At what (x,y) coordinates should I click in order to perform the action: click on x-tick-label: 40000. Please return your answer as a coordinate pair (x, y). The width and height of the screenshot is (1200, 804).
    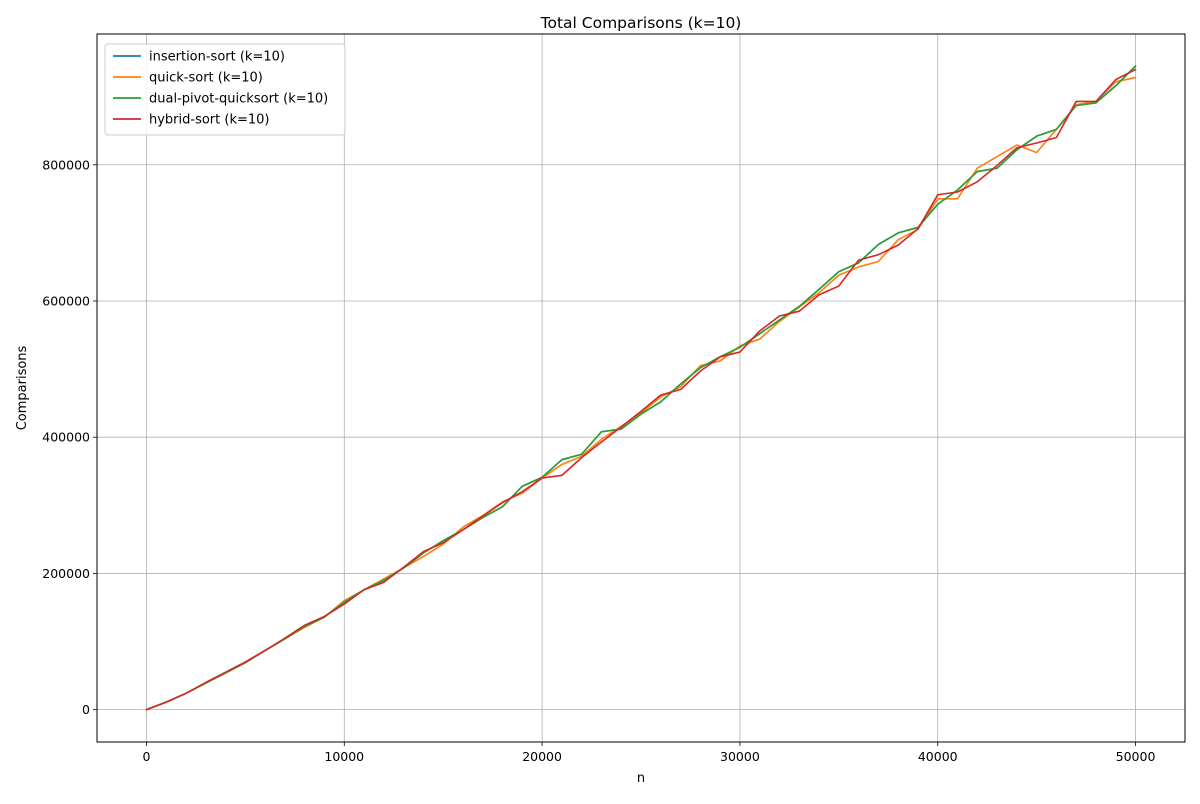
    Looking at the image, I should click on (938, 756).